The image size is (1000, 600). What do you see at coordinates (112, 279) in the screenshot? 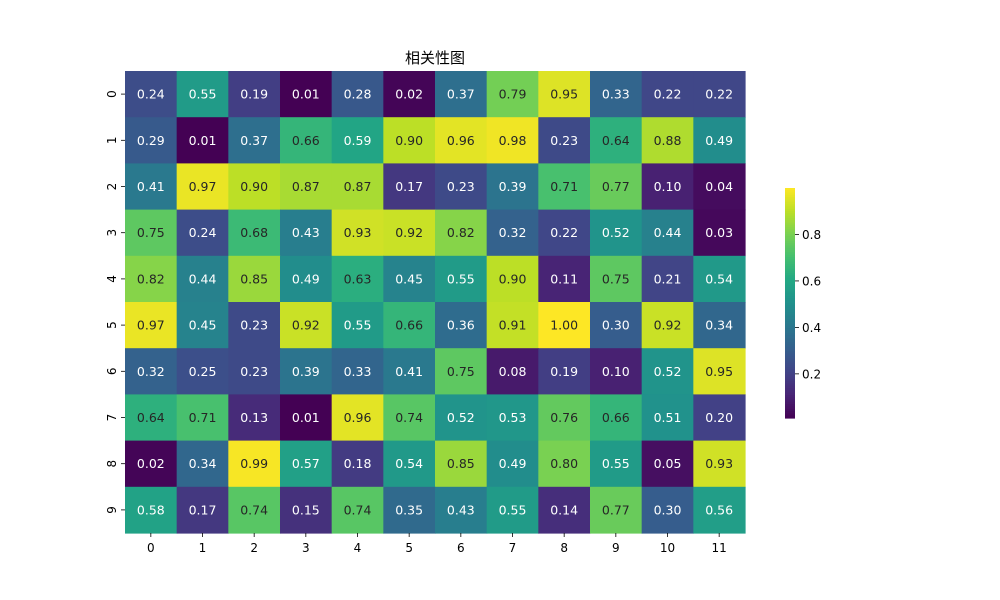
I see `y-tick-label: 4` at bounding box center [112, 279].